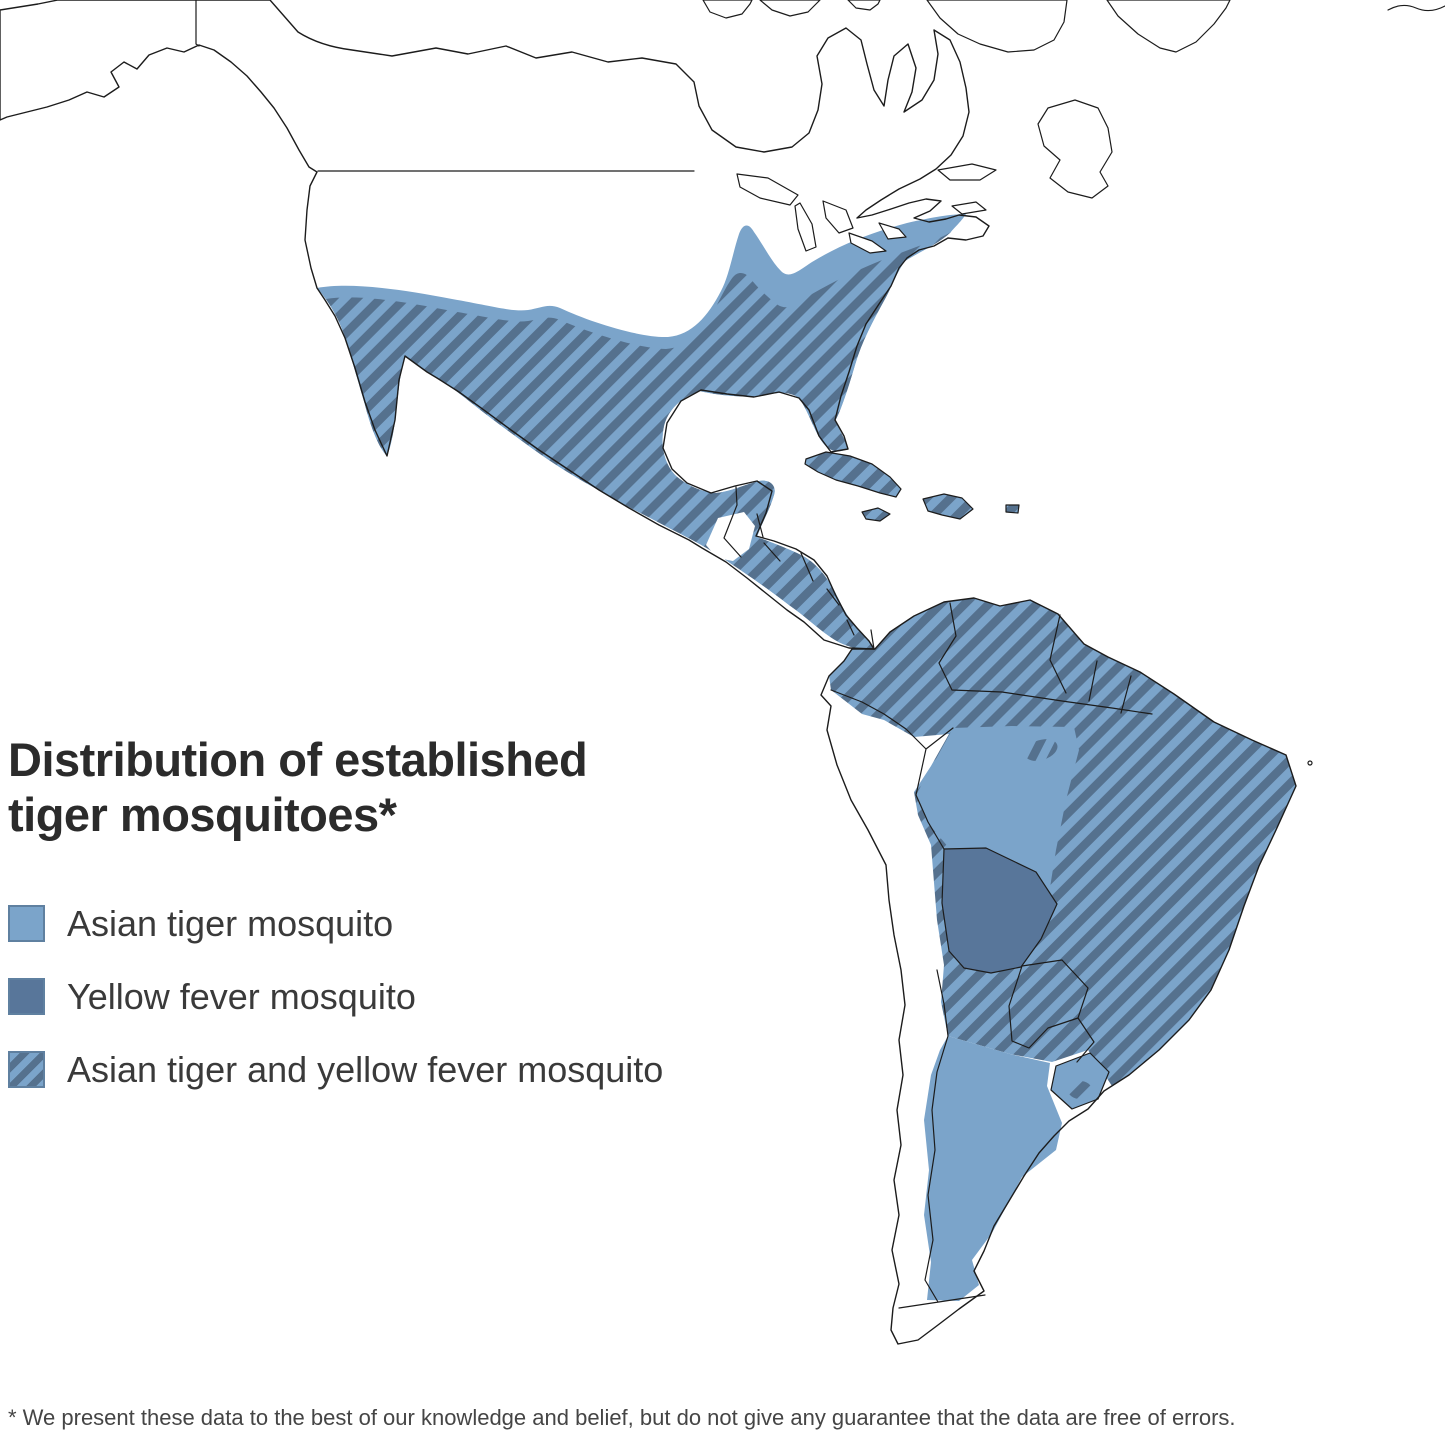 This screenshot has height=1442, width=1445. What do you see at coordinates (202, 814) in the screenshot?
I see `title-line-2: tiger mosquitoes*` at bounding box center [202, 814].